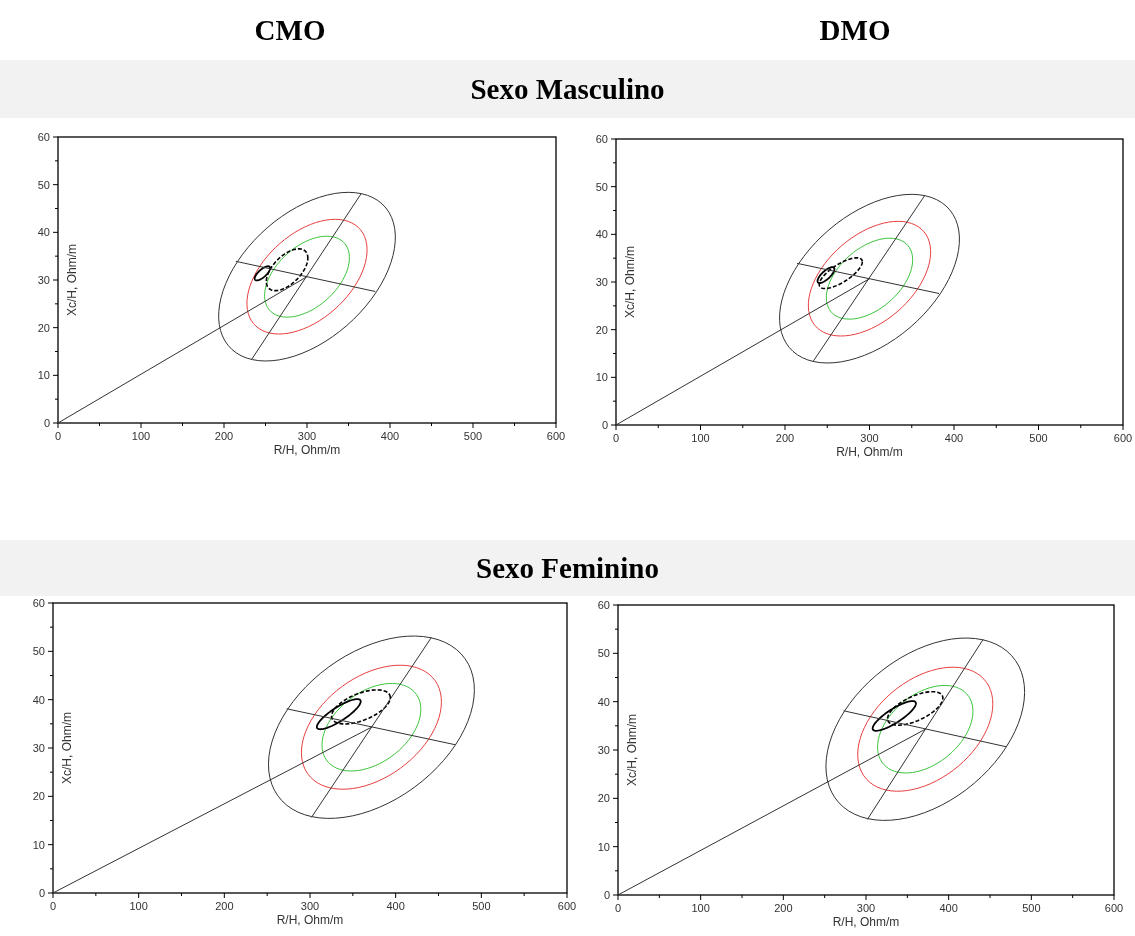 The image size is (1135, 936). What do you see at coordinates (855, 30) in the screenshot?
I see `chart-title: DMO` at bounding box center [855, 30].